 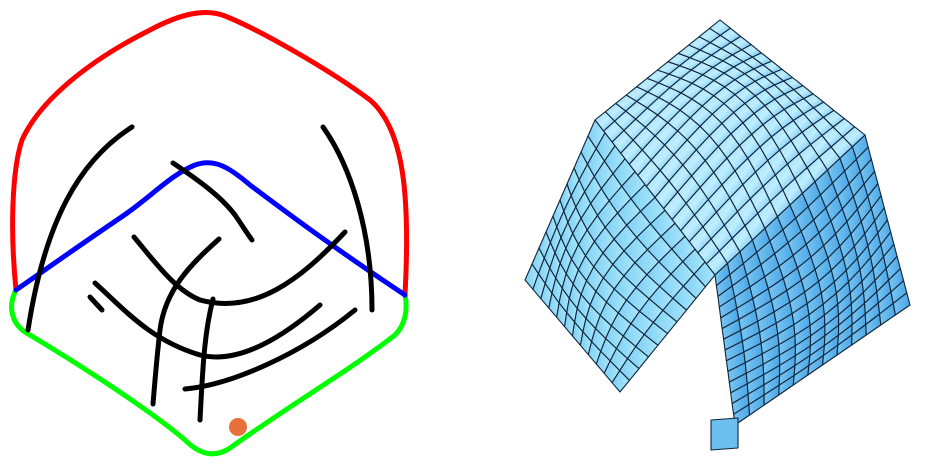 What do you see at coordinates (724, 434) in the screenshot?
I see `mesh-bottom-tab` at bounding box center [724, 434].